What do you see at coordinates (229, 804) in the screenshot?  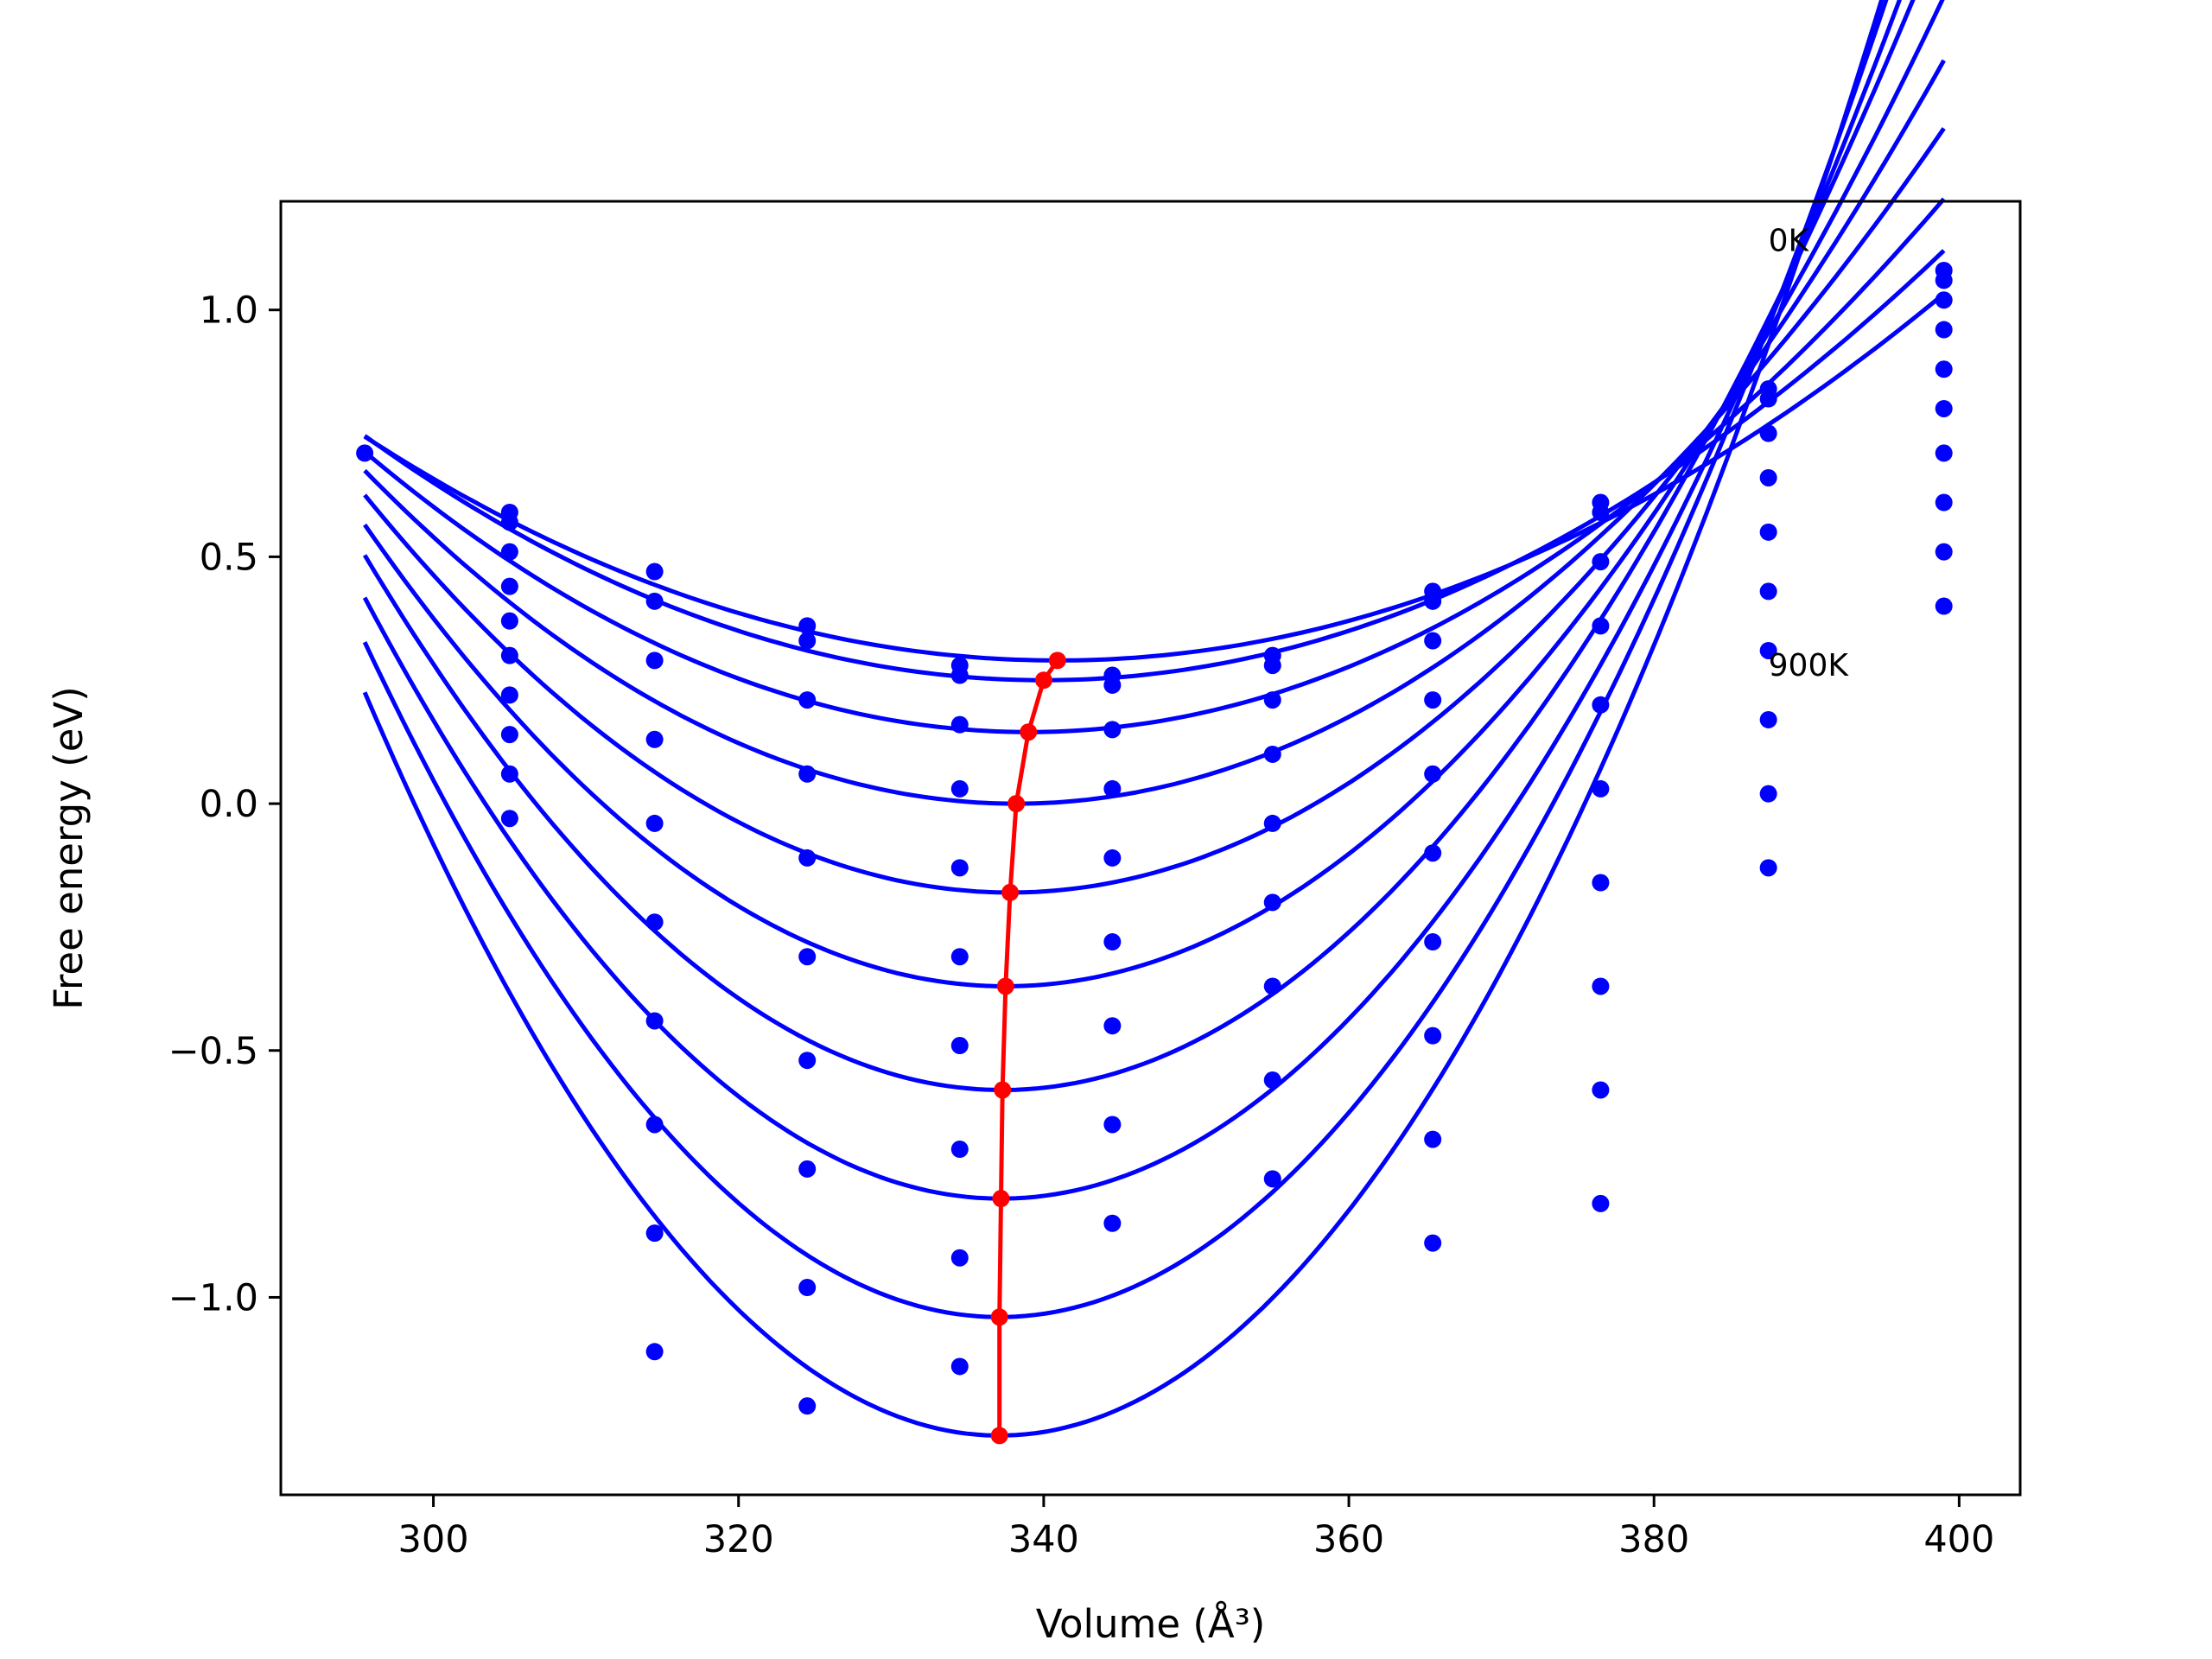 I see `y-tick-label-2: 0.0` at bounding box center [229, 804].